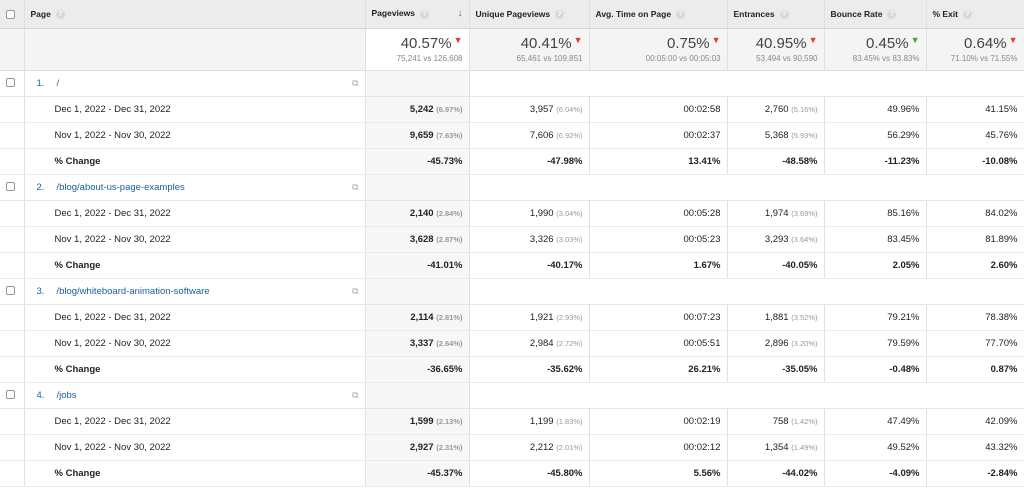 This screenshot has width=1024, height=491. What do you see at coordinates (886, 58) in the screenshot?
I see `summary-compare: 83.45% vs 83.83%` at bounding box center [886, 58].